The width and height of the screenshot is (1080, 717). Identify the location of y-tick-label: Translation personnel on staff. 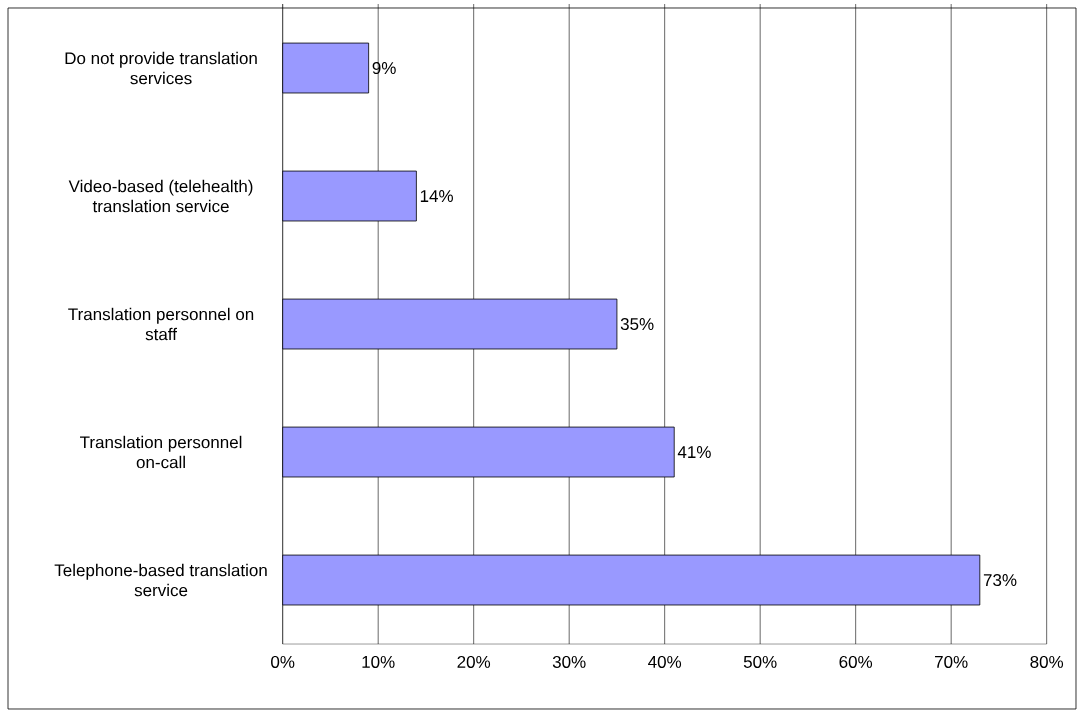
(161, 324).